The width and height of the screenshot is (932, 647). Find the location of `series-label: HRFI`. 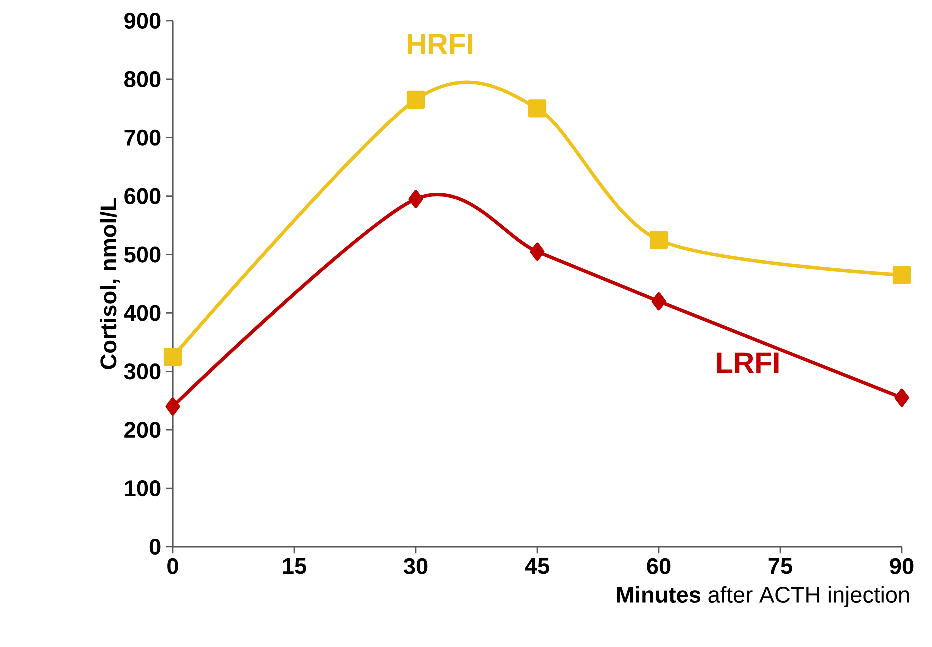

series-label: HRFI is located at coordinates (440, 44).